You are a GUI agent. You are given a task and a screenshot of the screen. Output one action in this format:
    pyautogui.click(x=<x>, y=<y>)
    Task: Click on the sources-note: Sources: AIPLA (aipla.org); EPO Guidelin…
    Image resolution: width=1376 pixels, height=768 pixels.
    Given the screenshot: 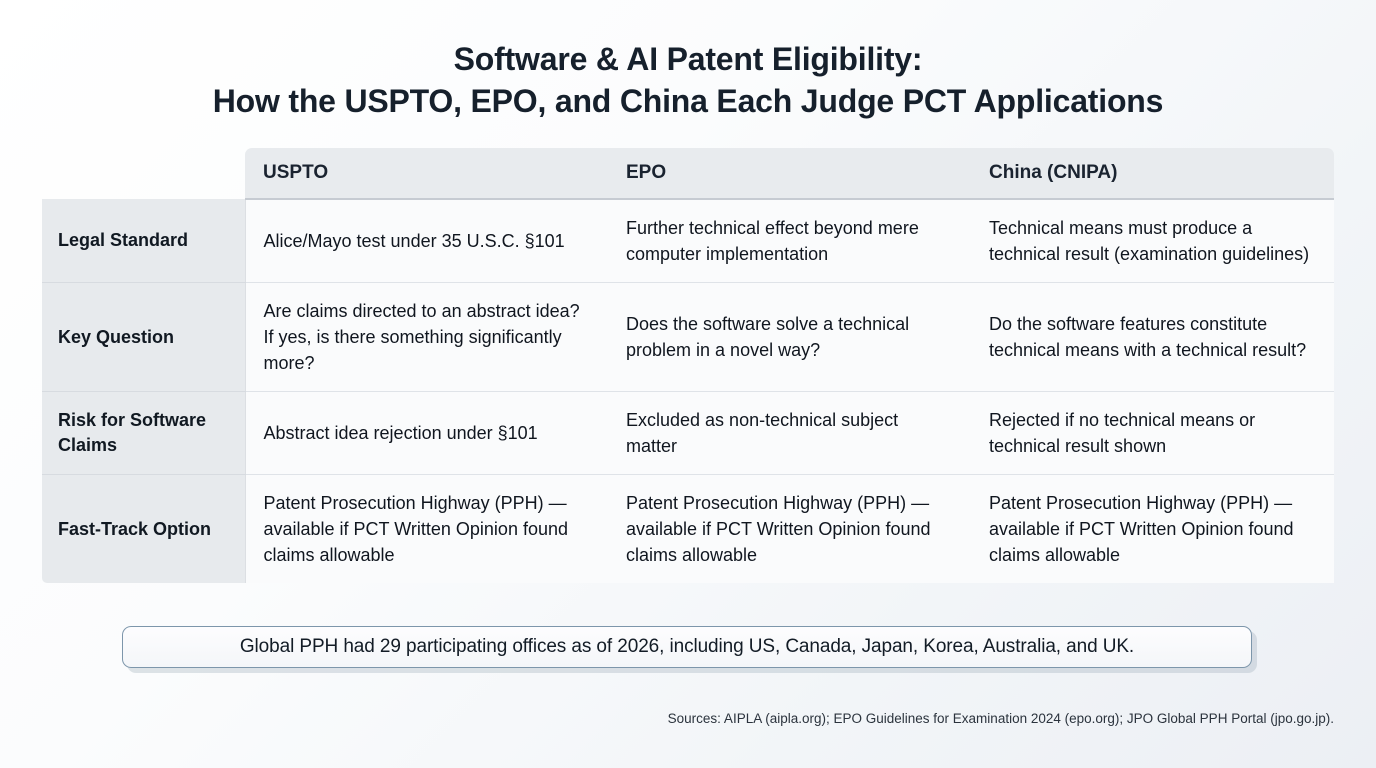 What is the action you would take?
    pyautogui.click(x=1000, y=718)
    